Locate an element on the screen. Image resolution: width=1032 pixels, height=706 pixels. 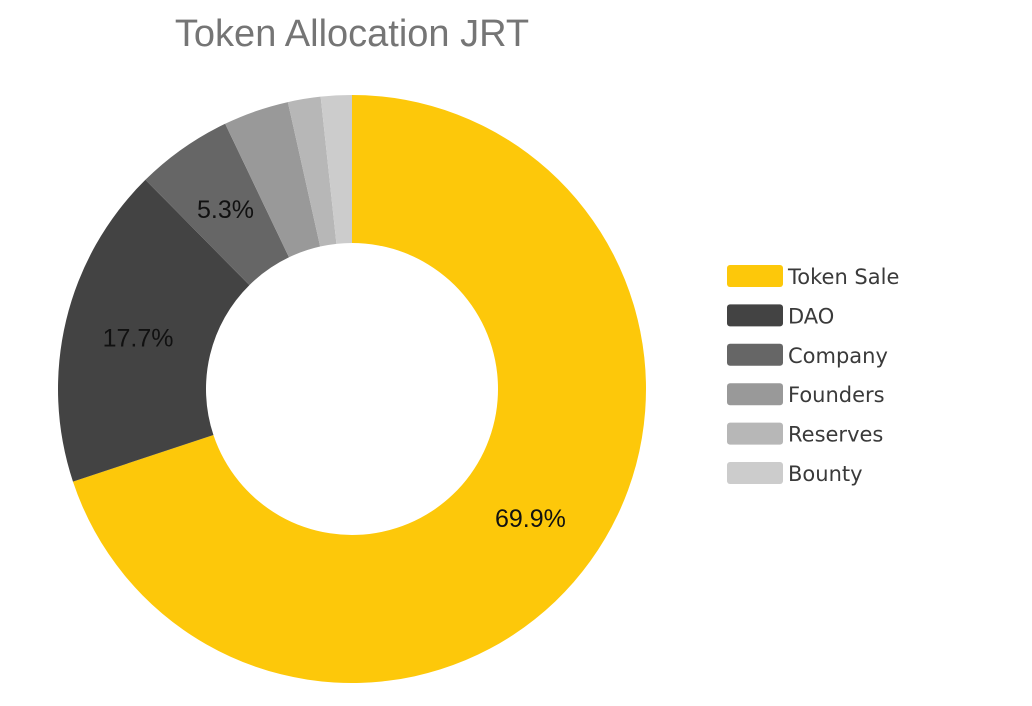
slice-founders is located at coordinates (273, 180).